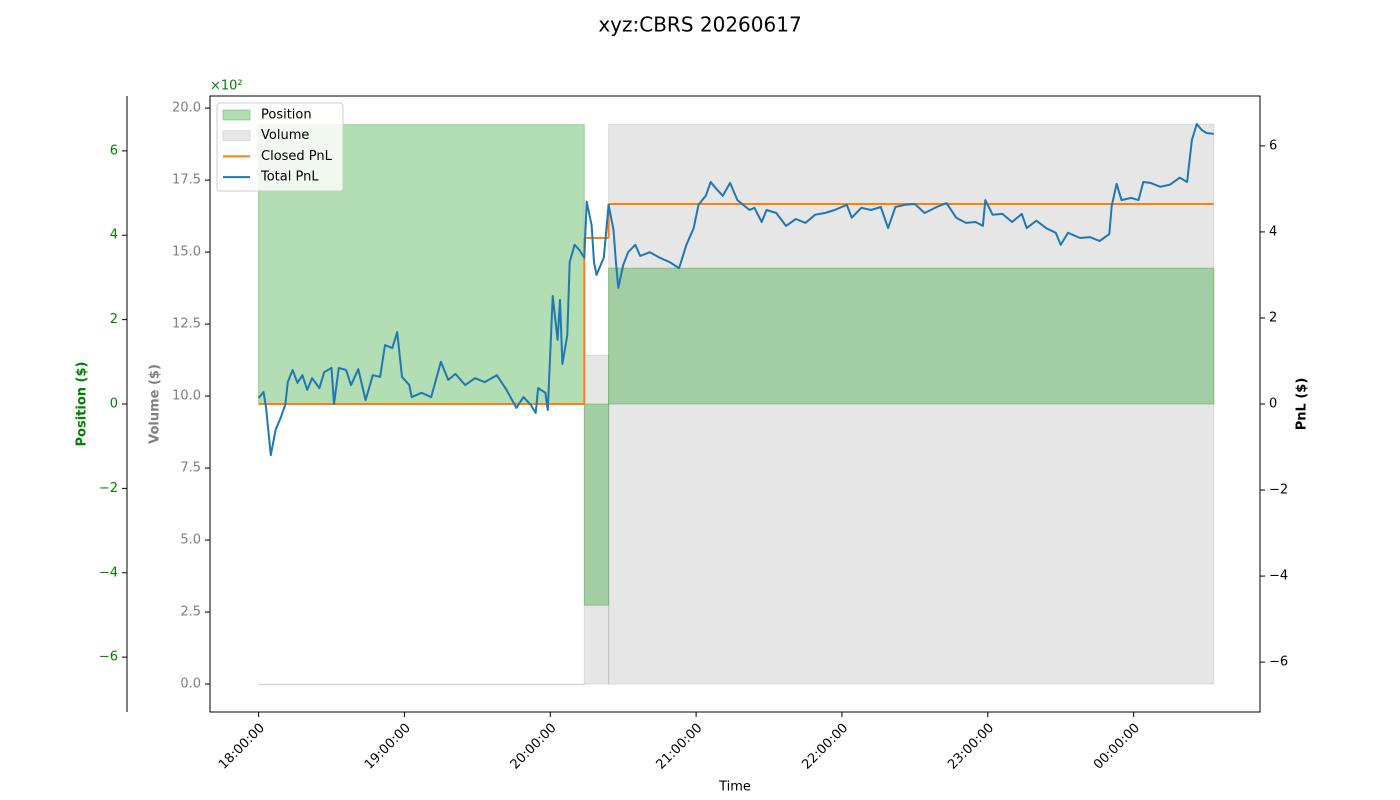 Image resolution: width=1400 pixels, height=800 pixels. Describe the element at coordinates (286, 115) in the screenshot. I see `legend-label: Position` at that location.